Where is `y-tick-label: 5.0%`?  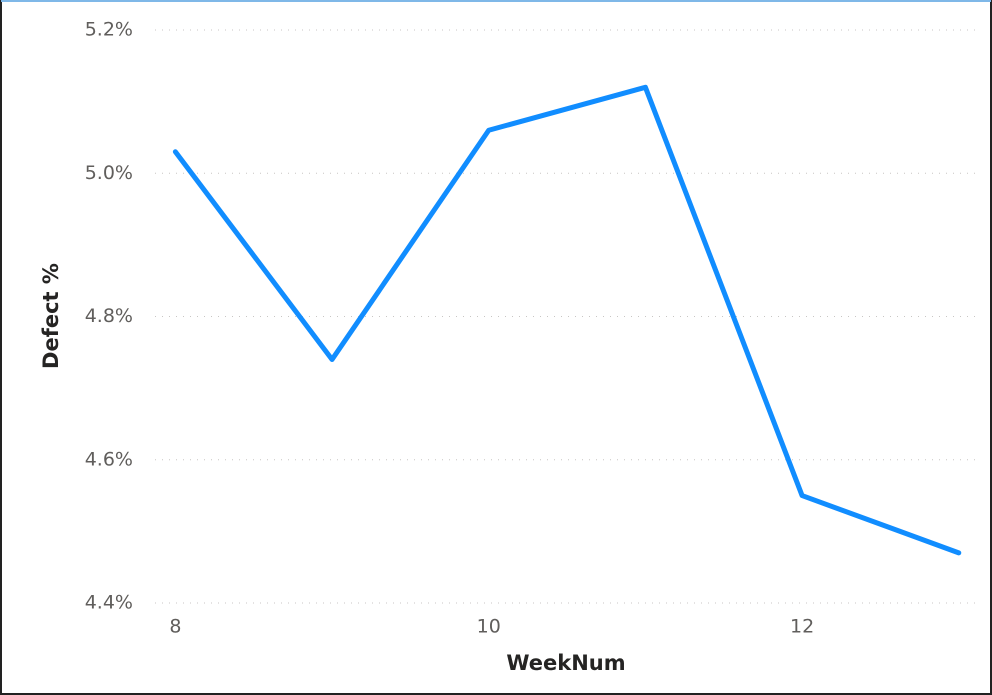 y-tick-label: 5.0% is located at coordinates (109, 173).